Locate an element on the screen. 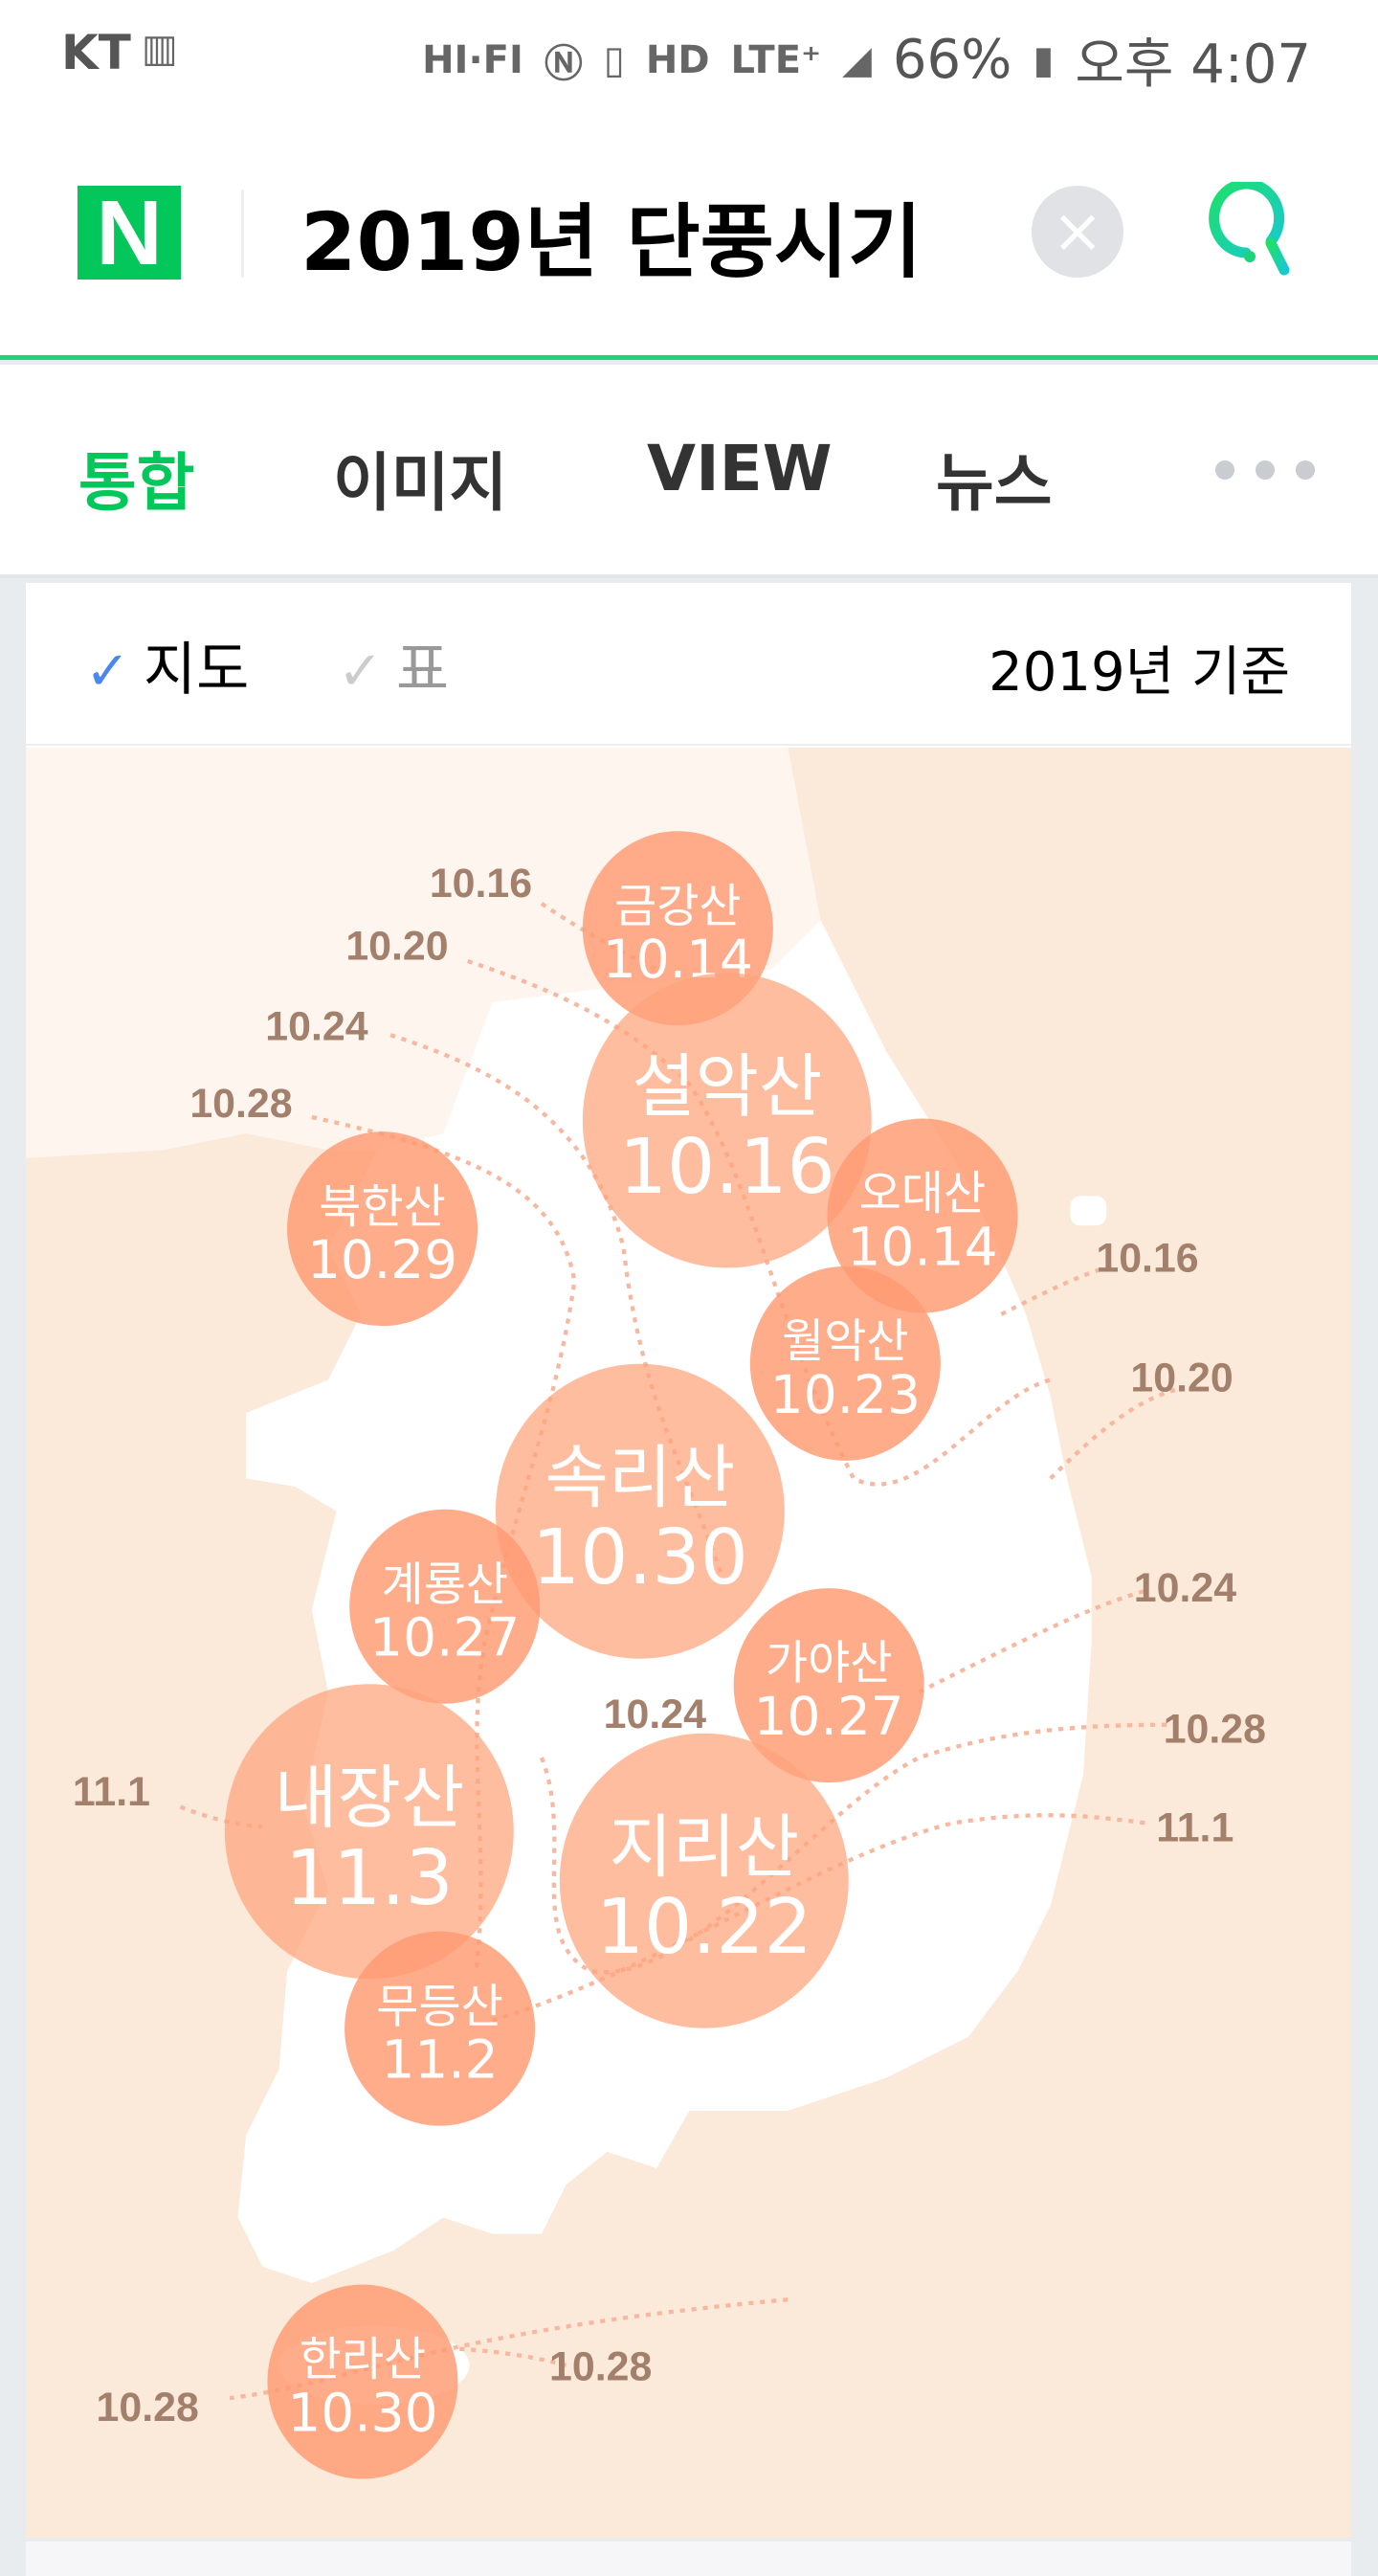 Image resolution: width=1378 pixels, height=2576 pixels. tab-all: 통합 is located at coordinates (136, 483).